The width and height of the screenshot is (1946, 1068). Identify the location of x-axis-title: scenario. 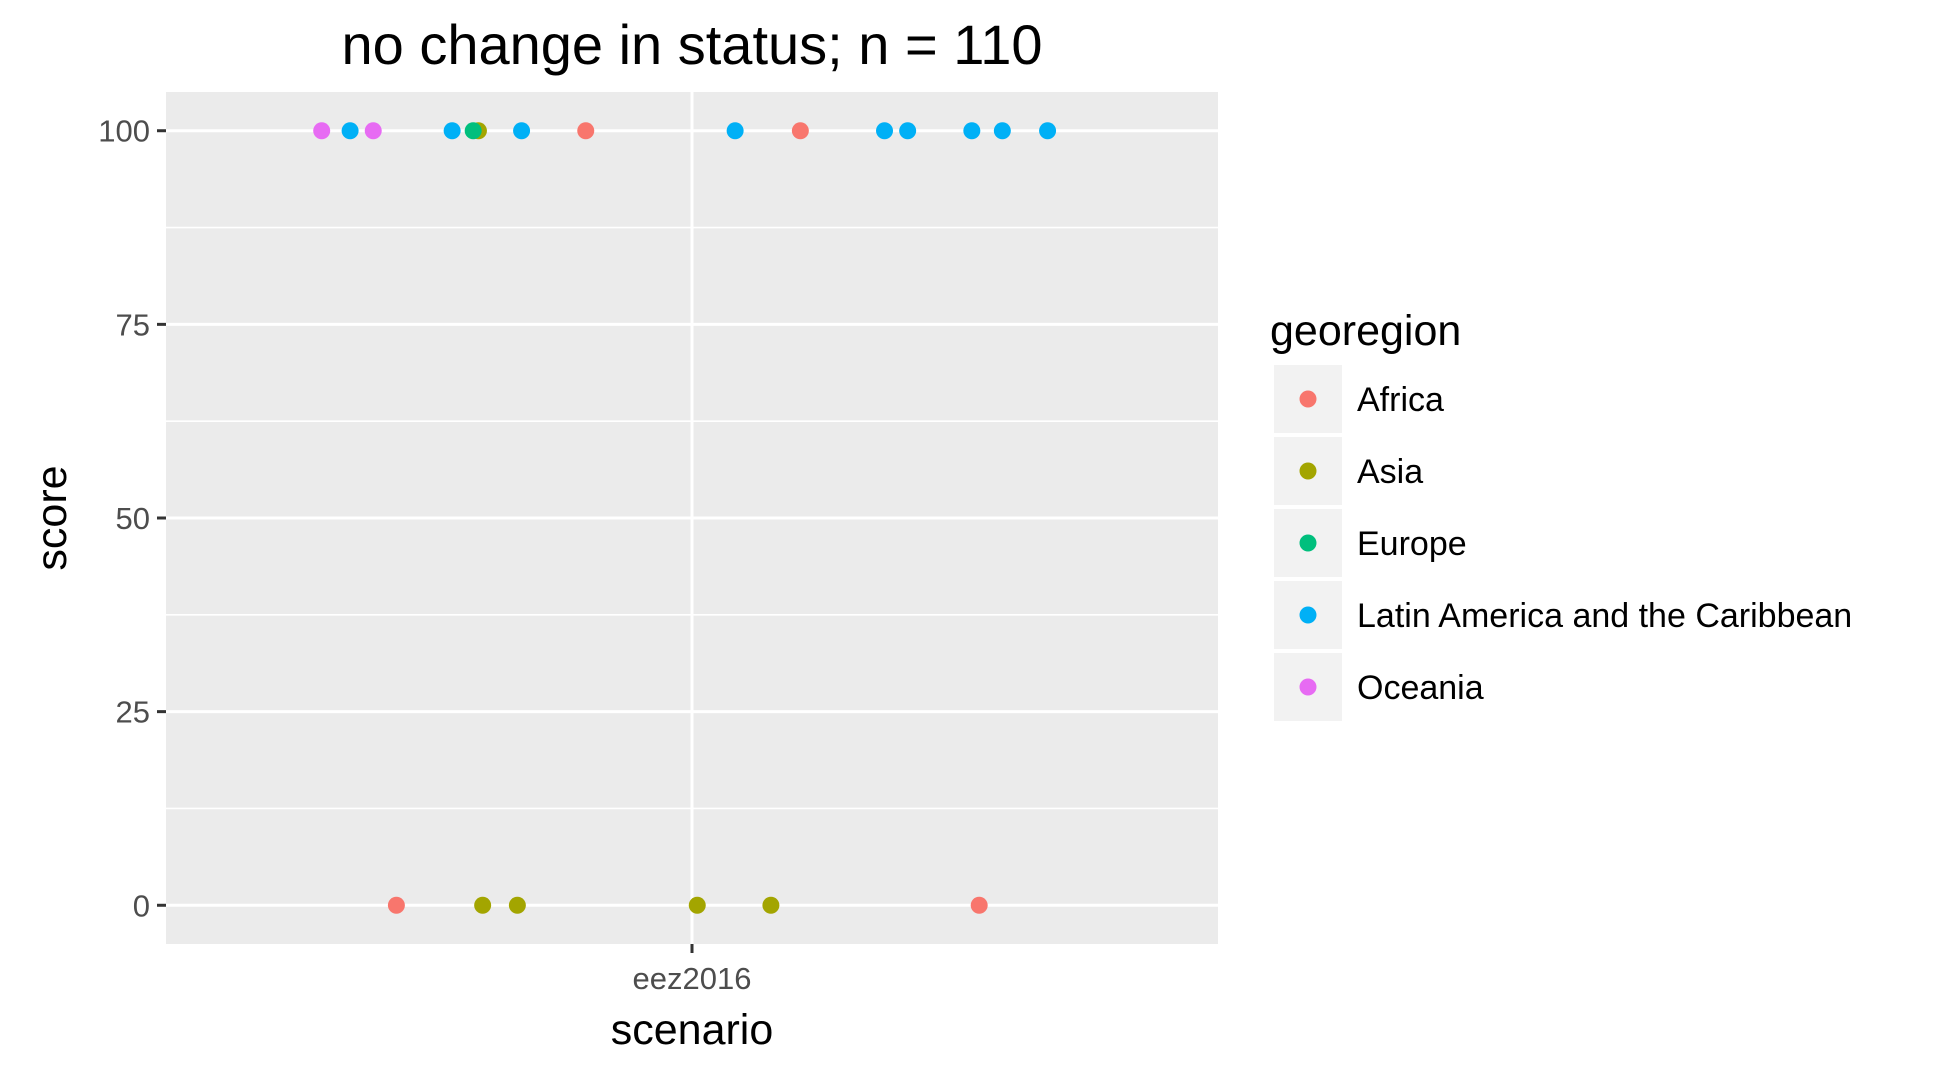
(692, 1030).